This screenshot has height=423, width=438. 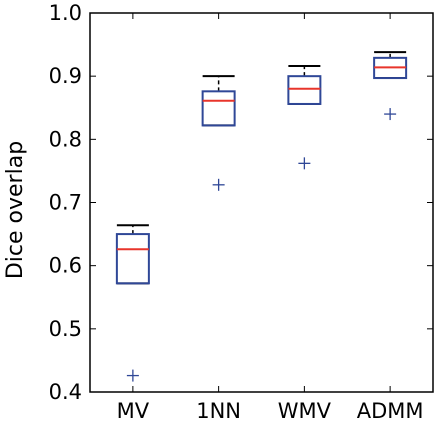 I want to click on box-wmv, so click(x=304, y=117).